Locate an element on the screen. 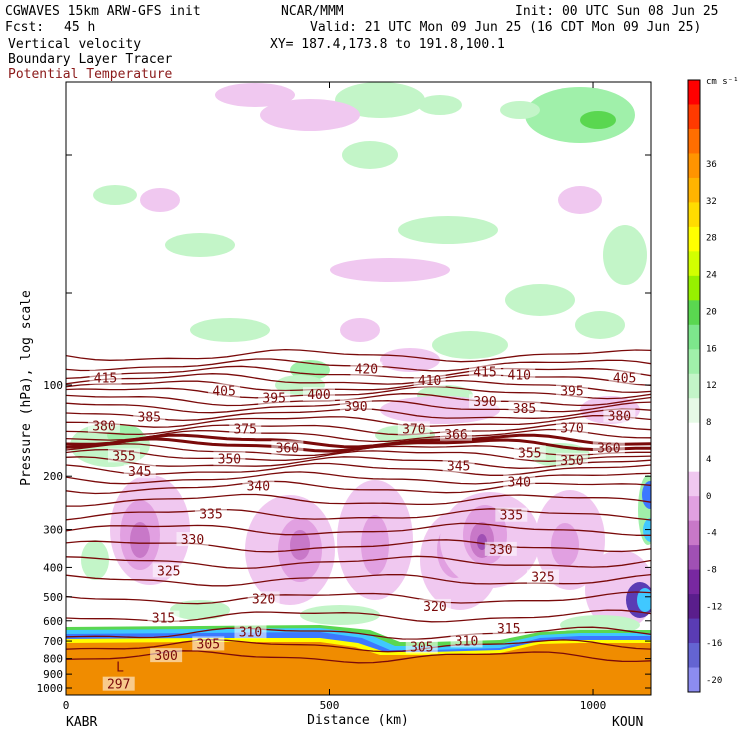  low-marker: L is located at coordinates (120, 667).